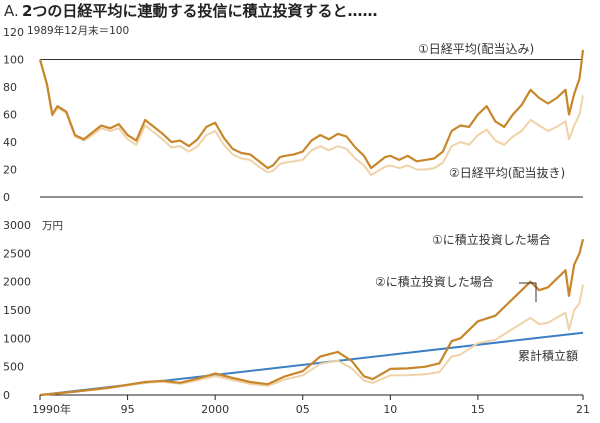 The height and width of the screenshot is (423, 600). I want to click on y-tick-label: 500, so click(13, 367).